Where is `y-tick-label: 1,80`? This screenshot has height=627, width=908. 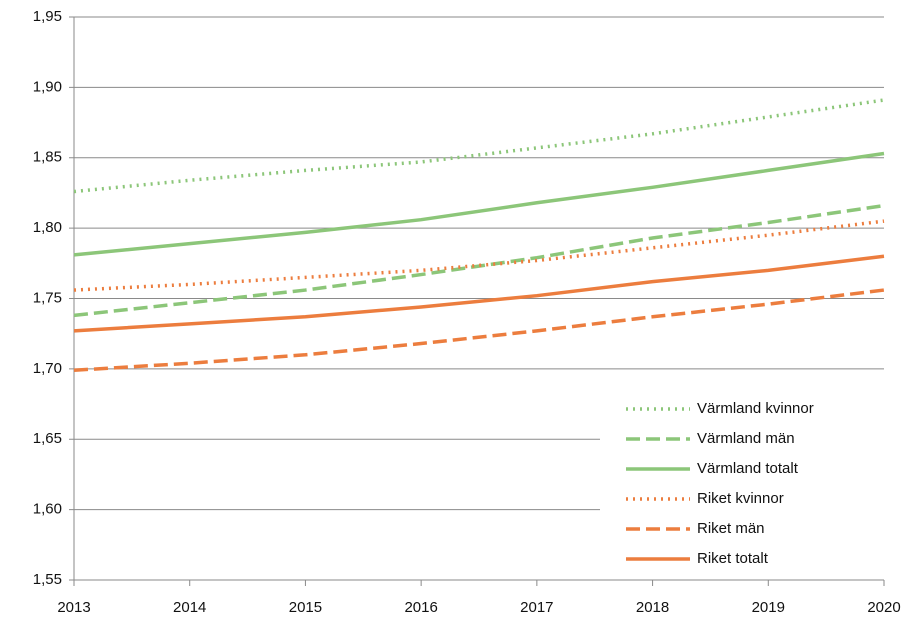 y-tick-label: 1,80 is located at coordinates (47, 227).